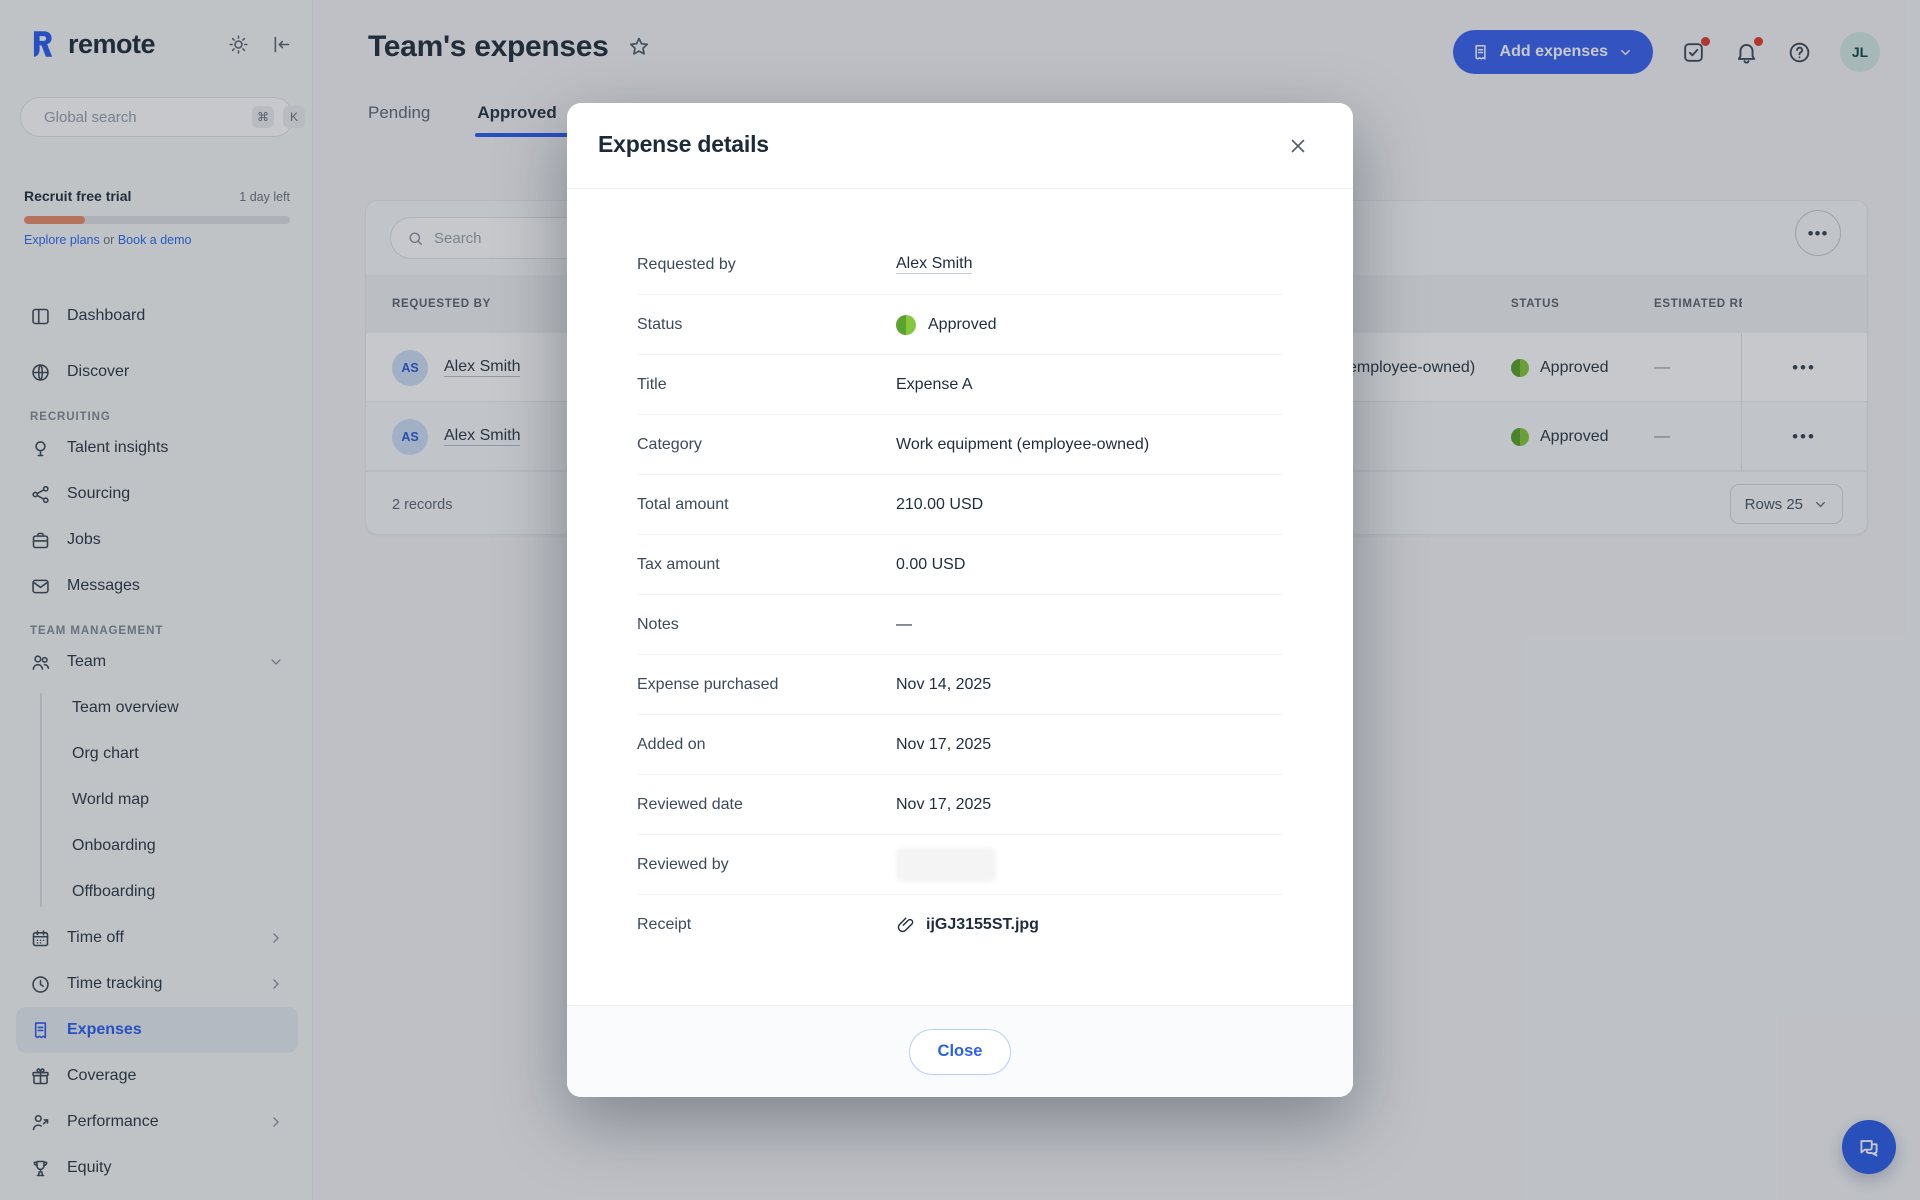  Describe the element at coordinates (639, 47) in the screenshot. I see `favorite-star-icon` at that location.